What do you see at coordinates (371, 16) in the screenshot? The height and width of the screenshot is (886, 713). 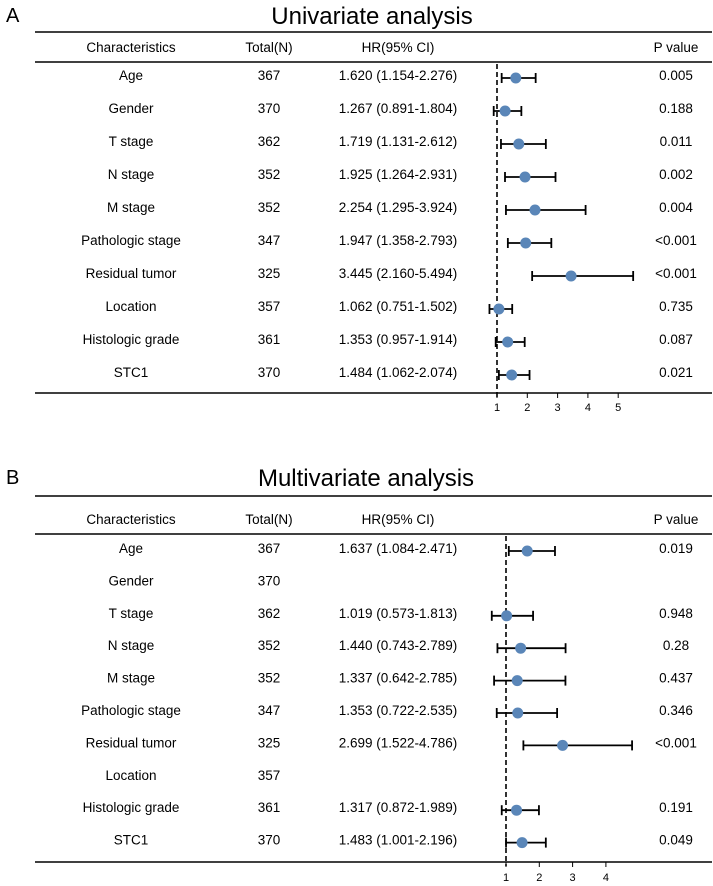 I see `panel-title: Univariate analysis` at bounding box center [371, 16].